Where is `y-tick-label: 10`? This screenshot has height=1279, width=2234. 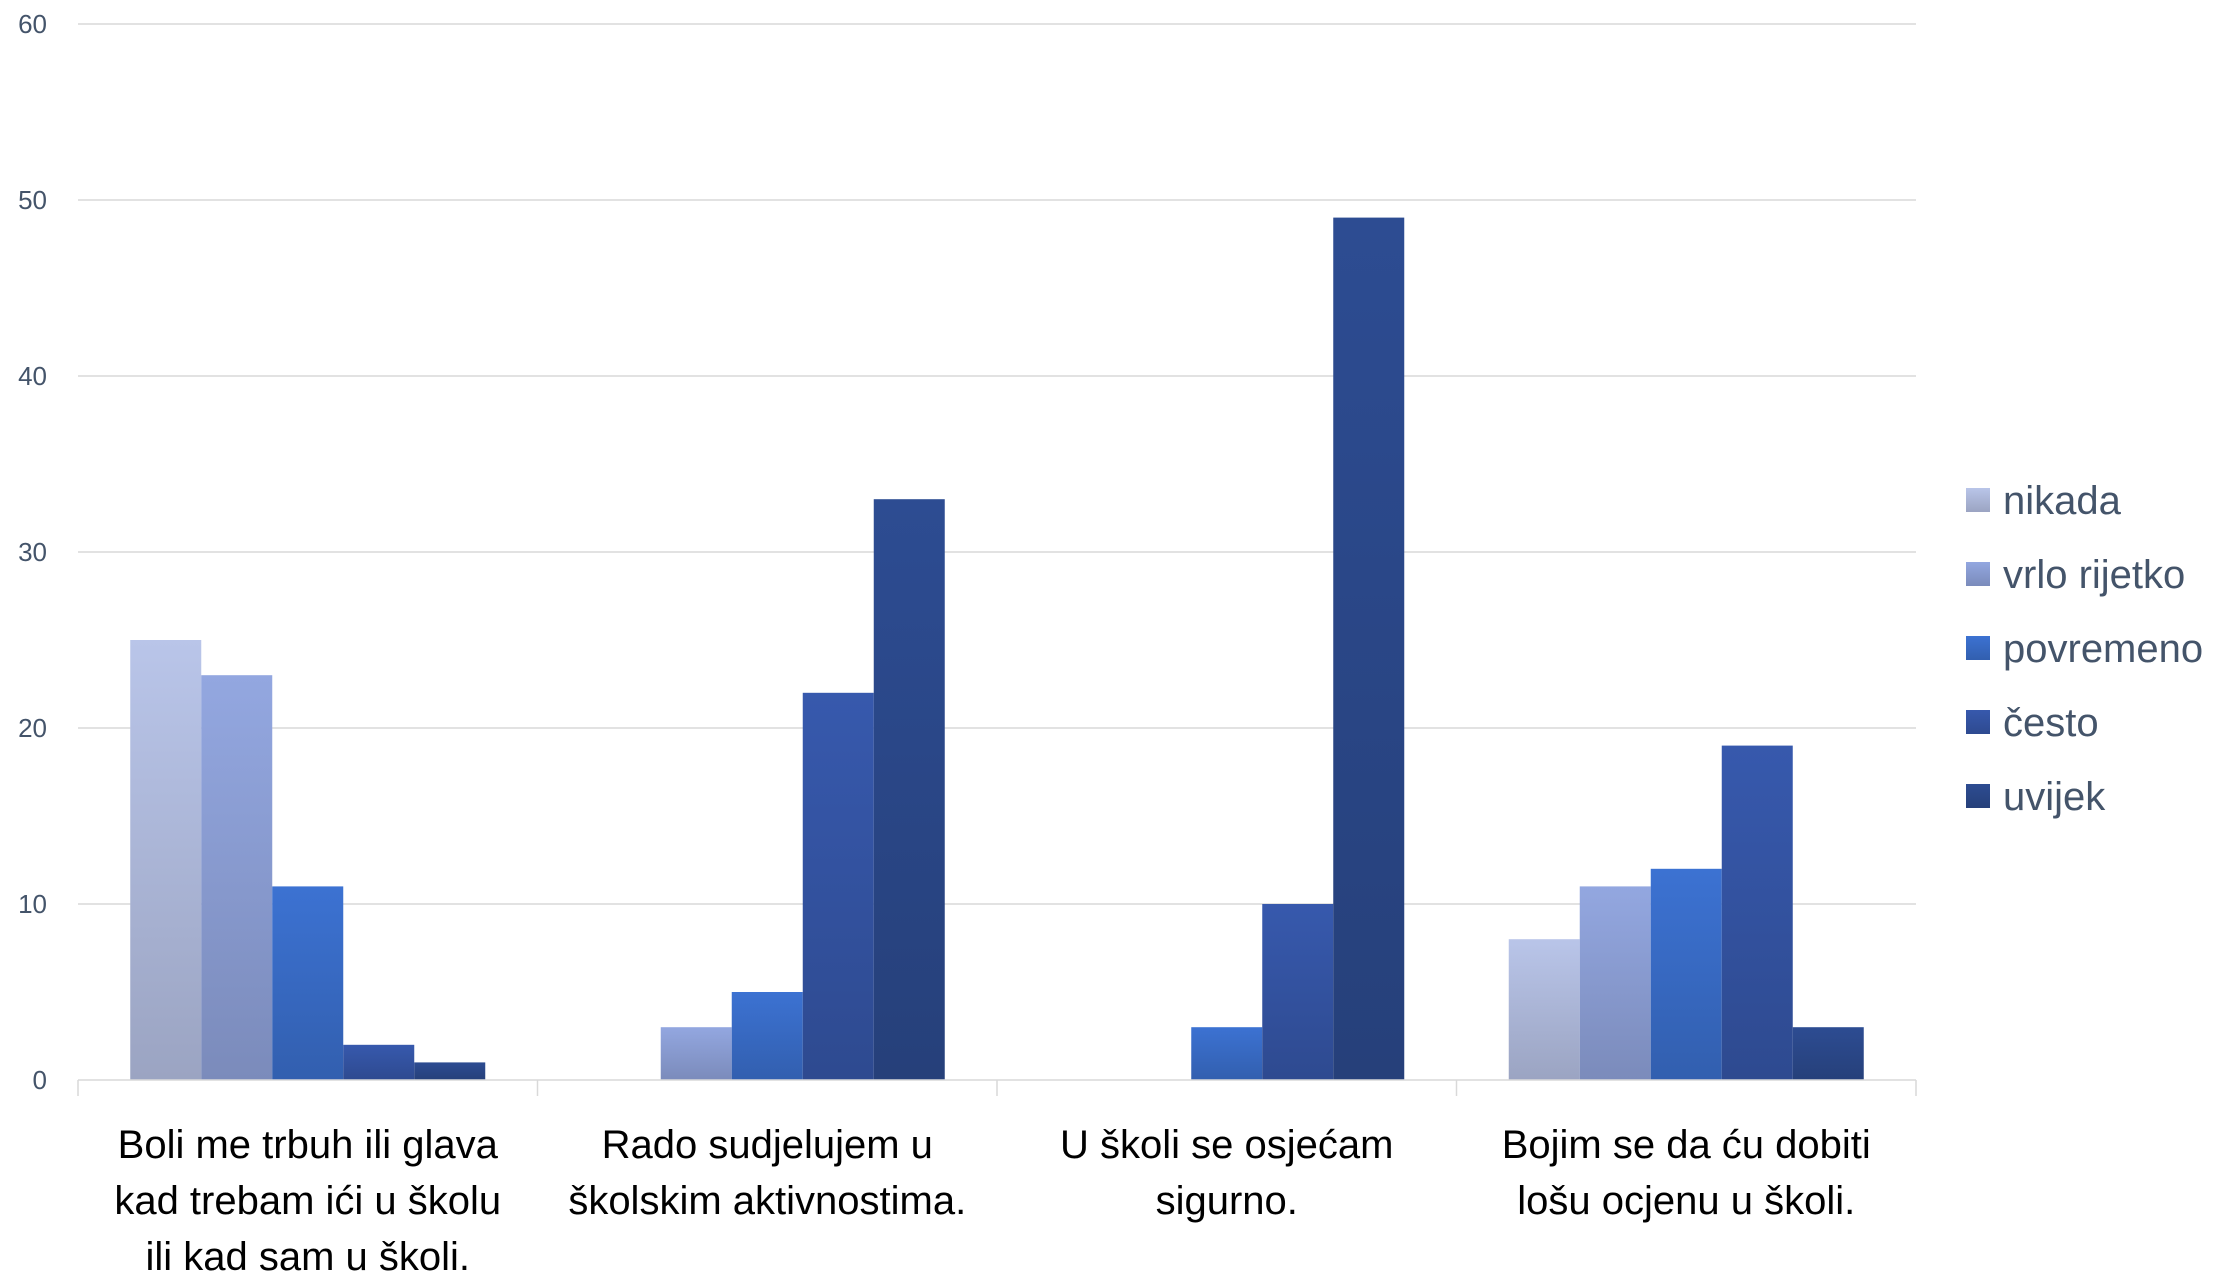
y-tick-label: 10 is located at coordinates (32, 904).